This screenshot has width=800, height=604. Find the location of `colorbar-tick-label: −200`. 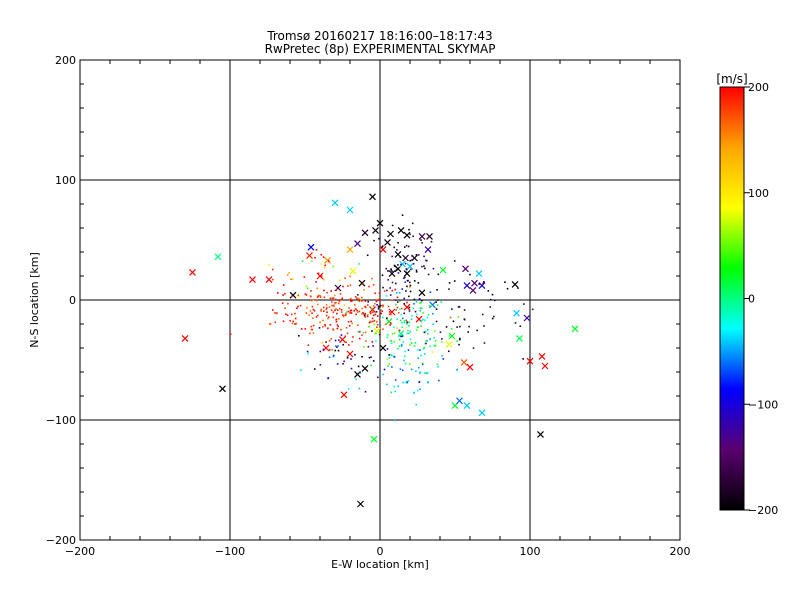

colorbar-tick-label: −200 is located at coordinates (763, 510).